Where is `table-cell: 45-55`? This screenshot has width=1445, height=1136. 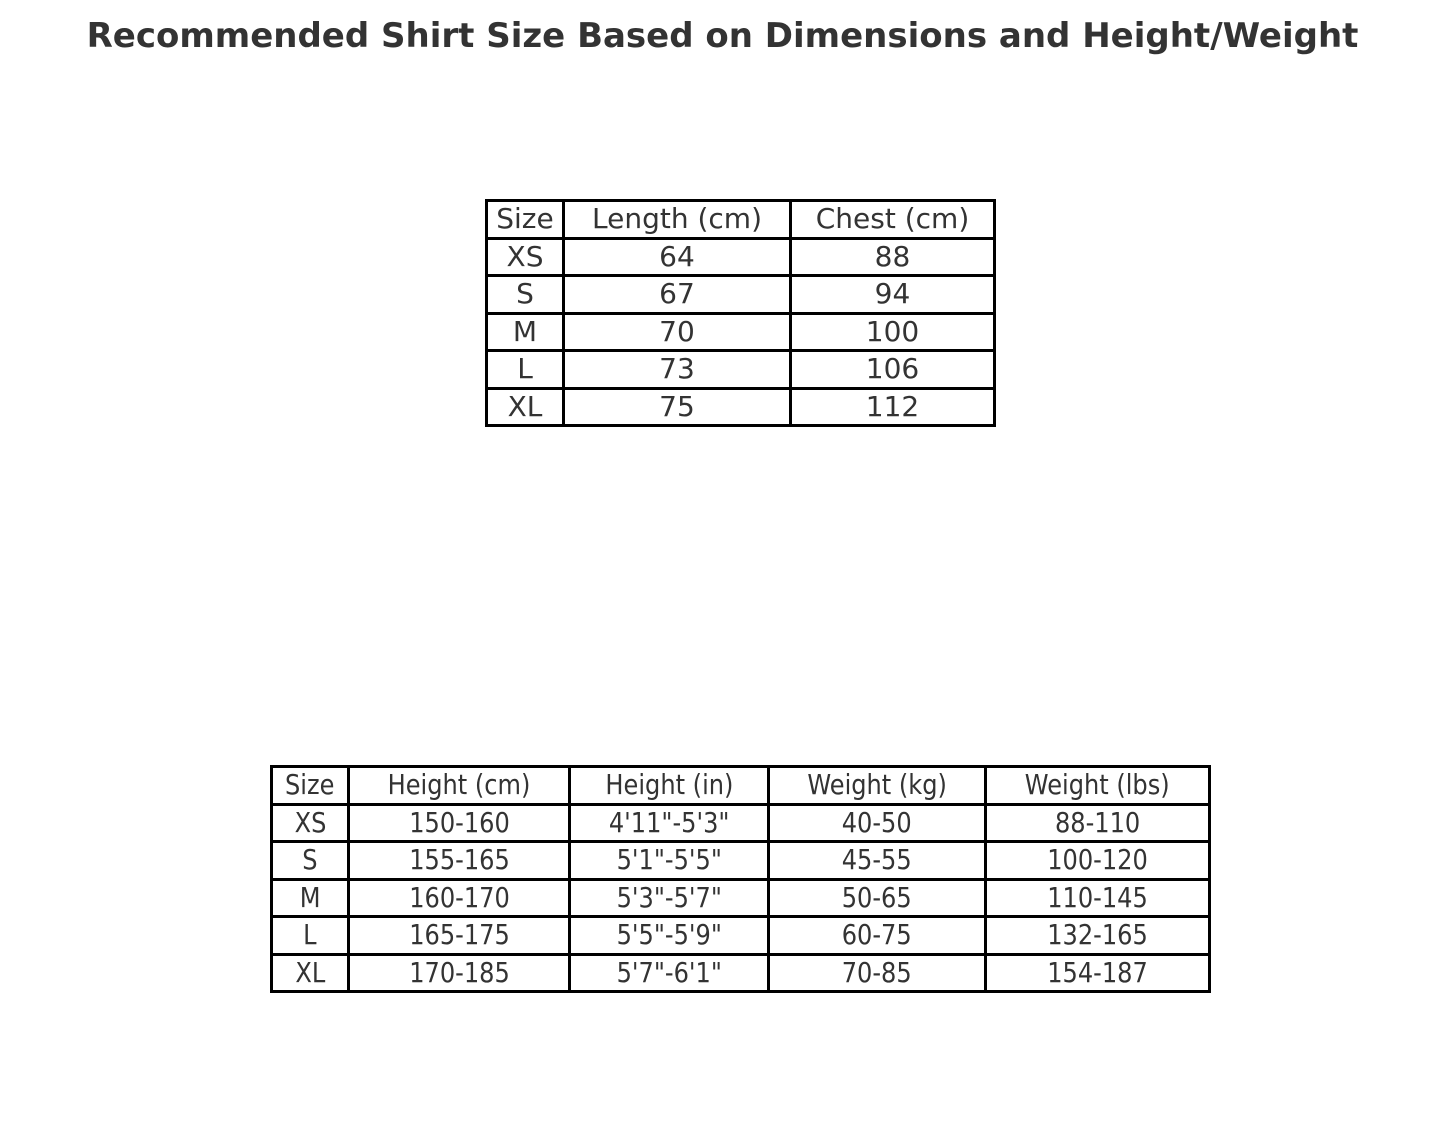 table-cell: 45-55 is located at coordinates (877, 860).